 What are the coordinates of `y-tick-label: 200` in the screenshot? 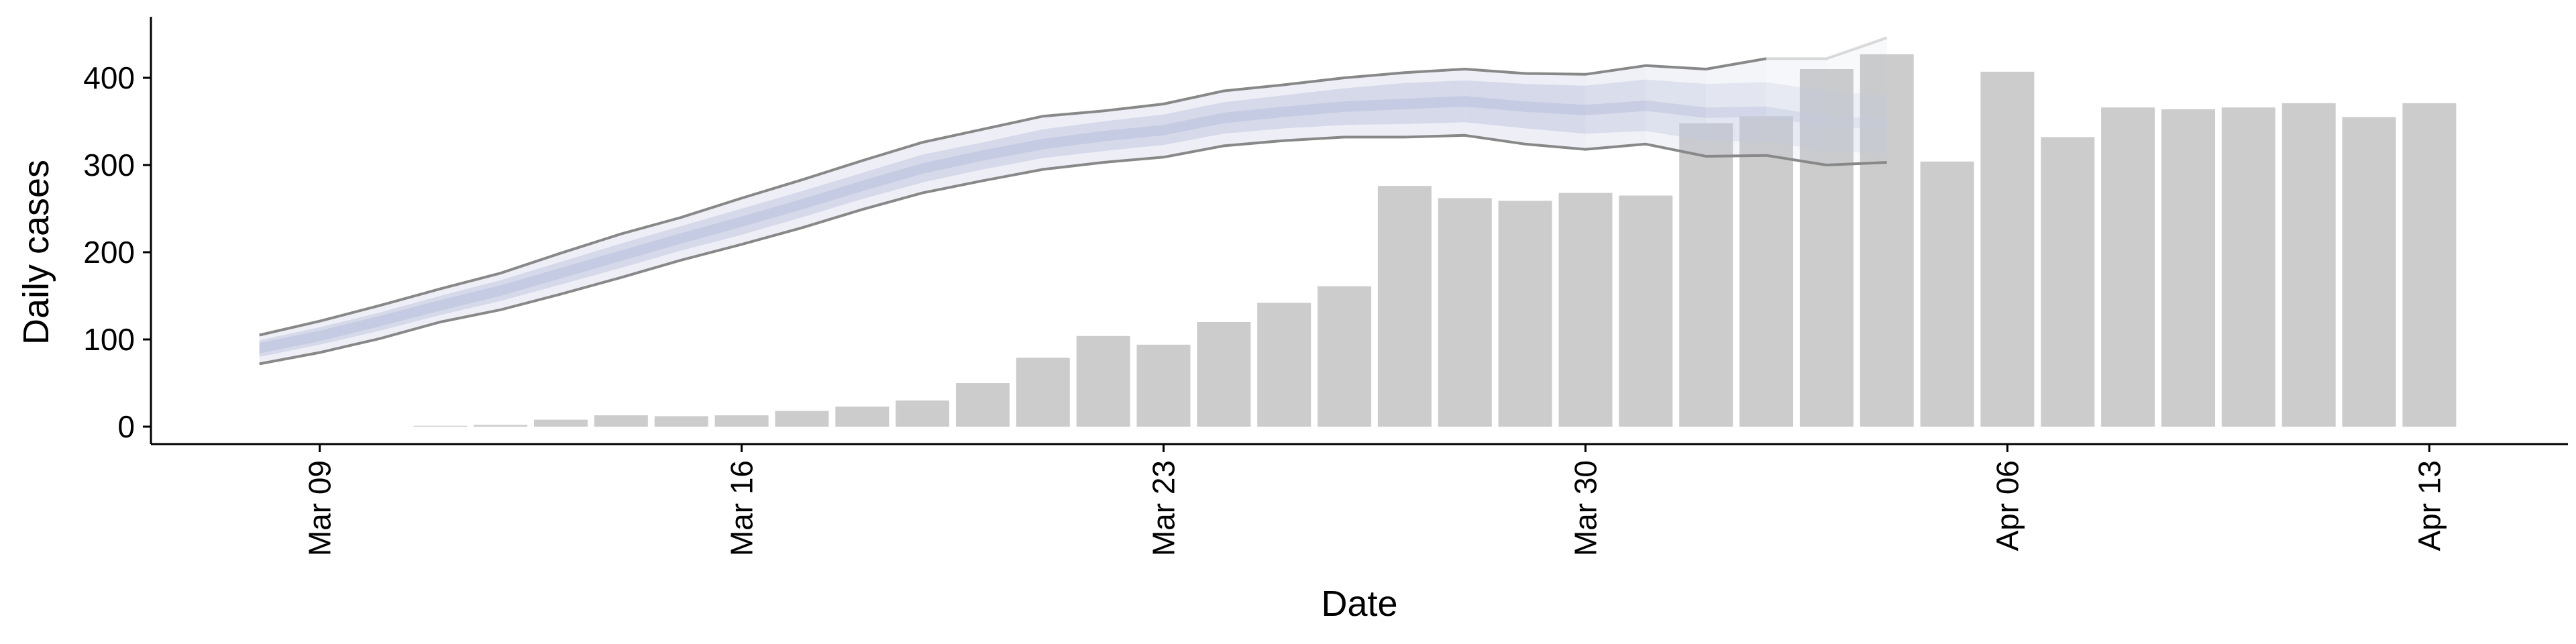 It's located at (109, 252).